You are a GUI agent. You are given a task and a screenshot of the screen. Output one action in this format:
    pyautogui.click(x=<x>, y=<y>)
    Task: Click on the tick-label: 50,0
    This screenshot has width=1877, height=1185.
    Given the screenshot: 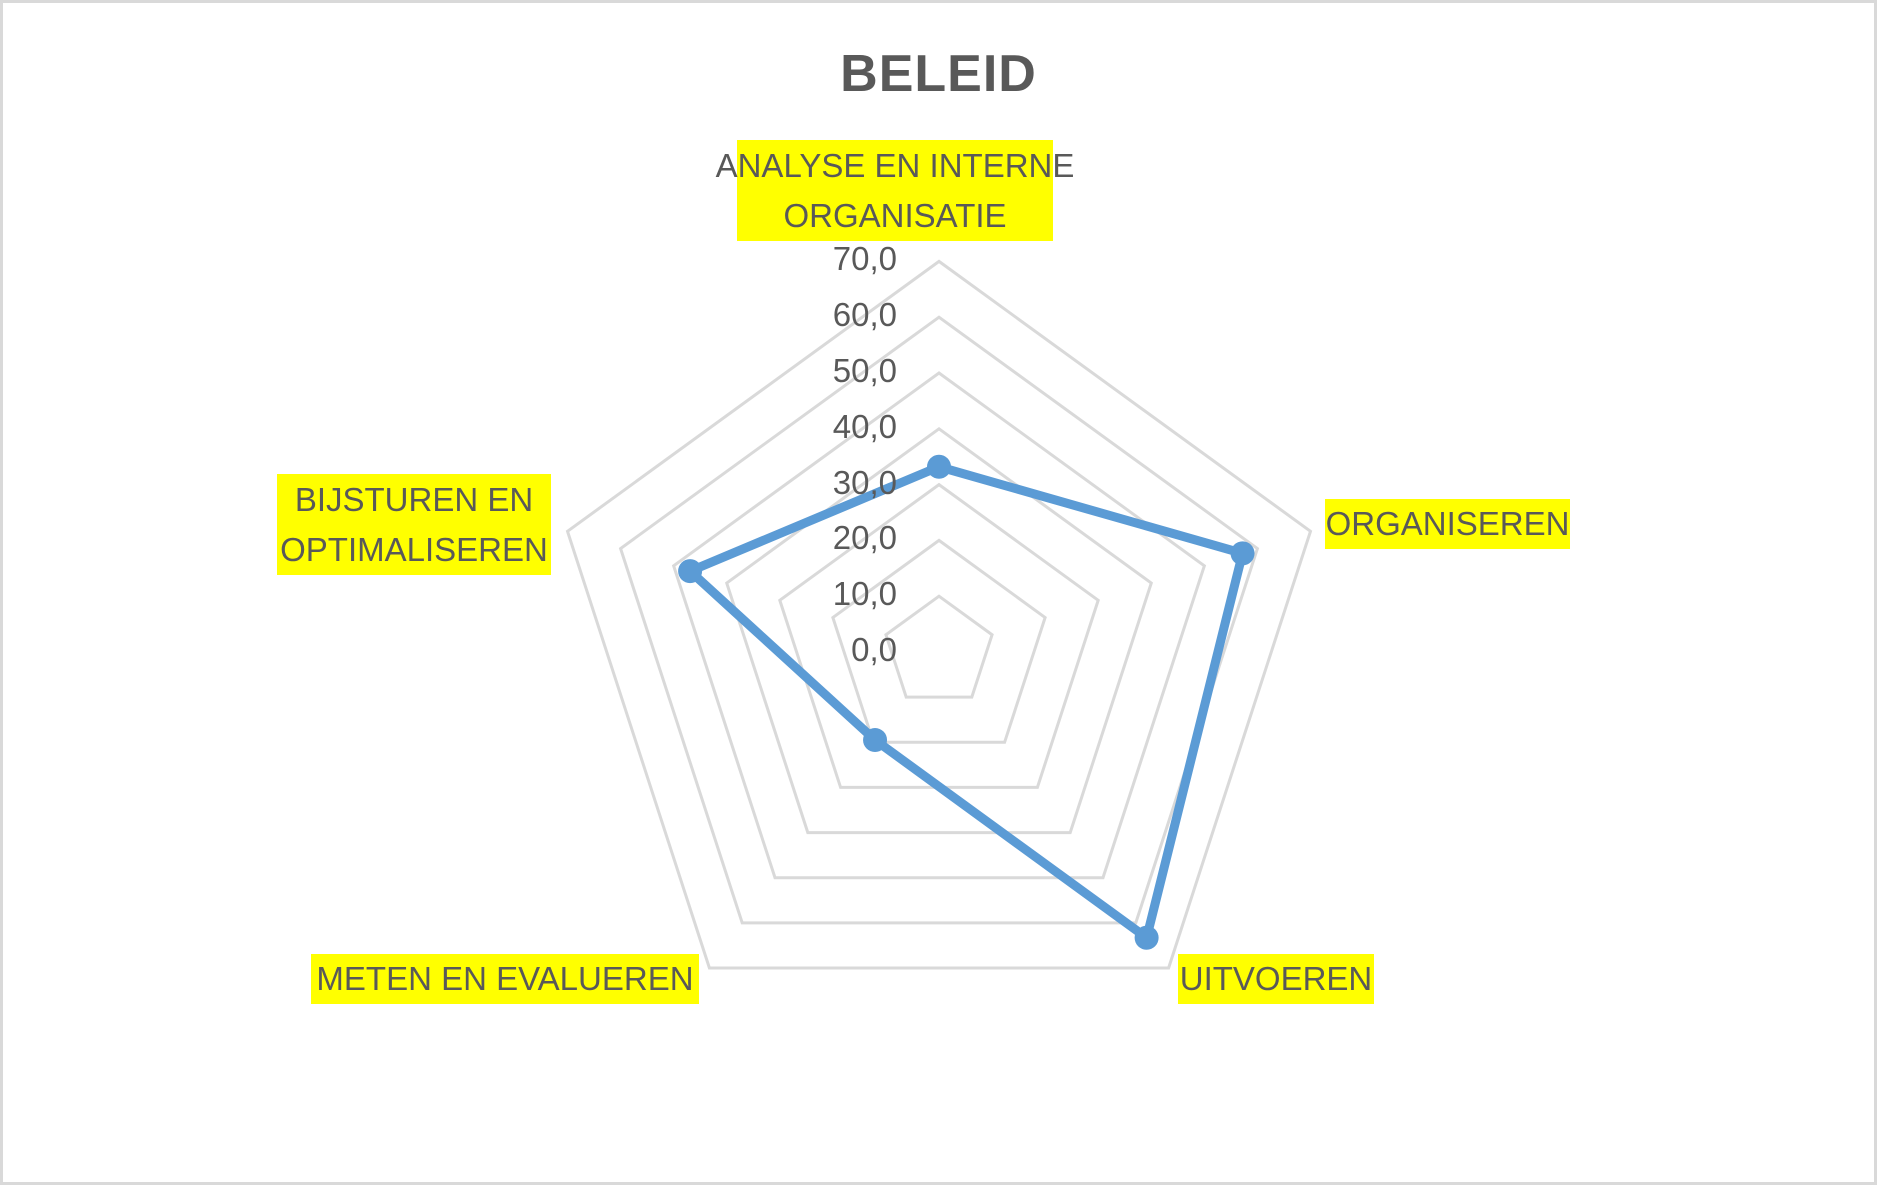 What is the action you would take?
    pyautogui.click(x=864, y=370)
    